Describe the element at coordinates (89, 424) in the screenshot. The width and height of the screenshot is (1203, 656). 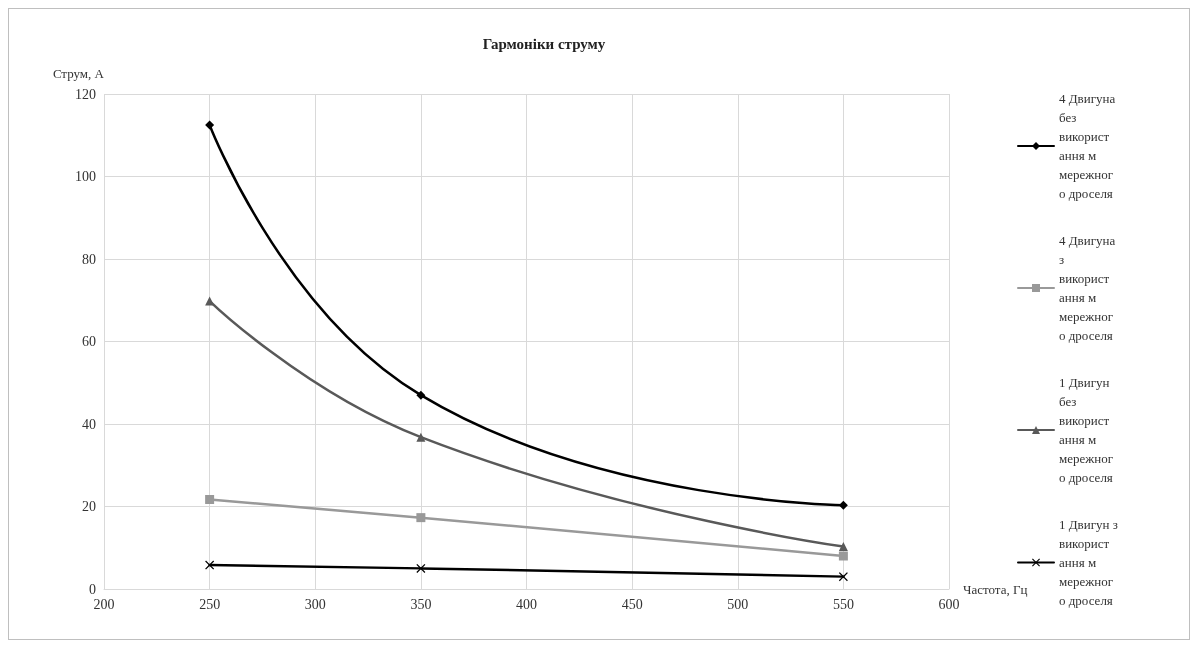
I see `y-tick-label: 40` at that location.